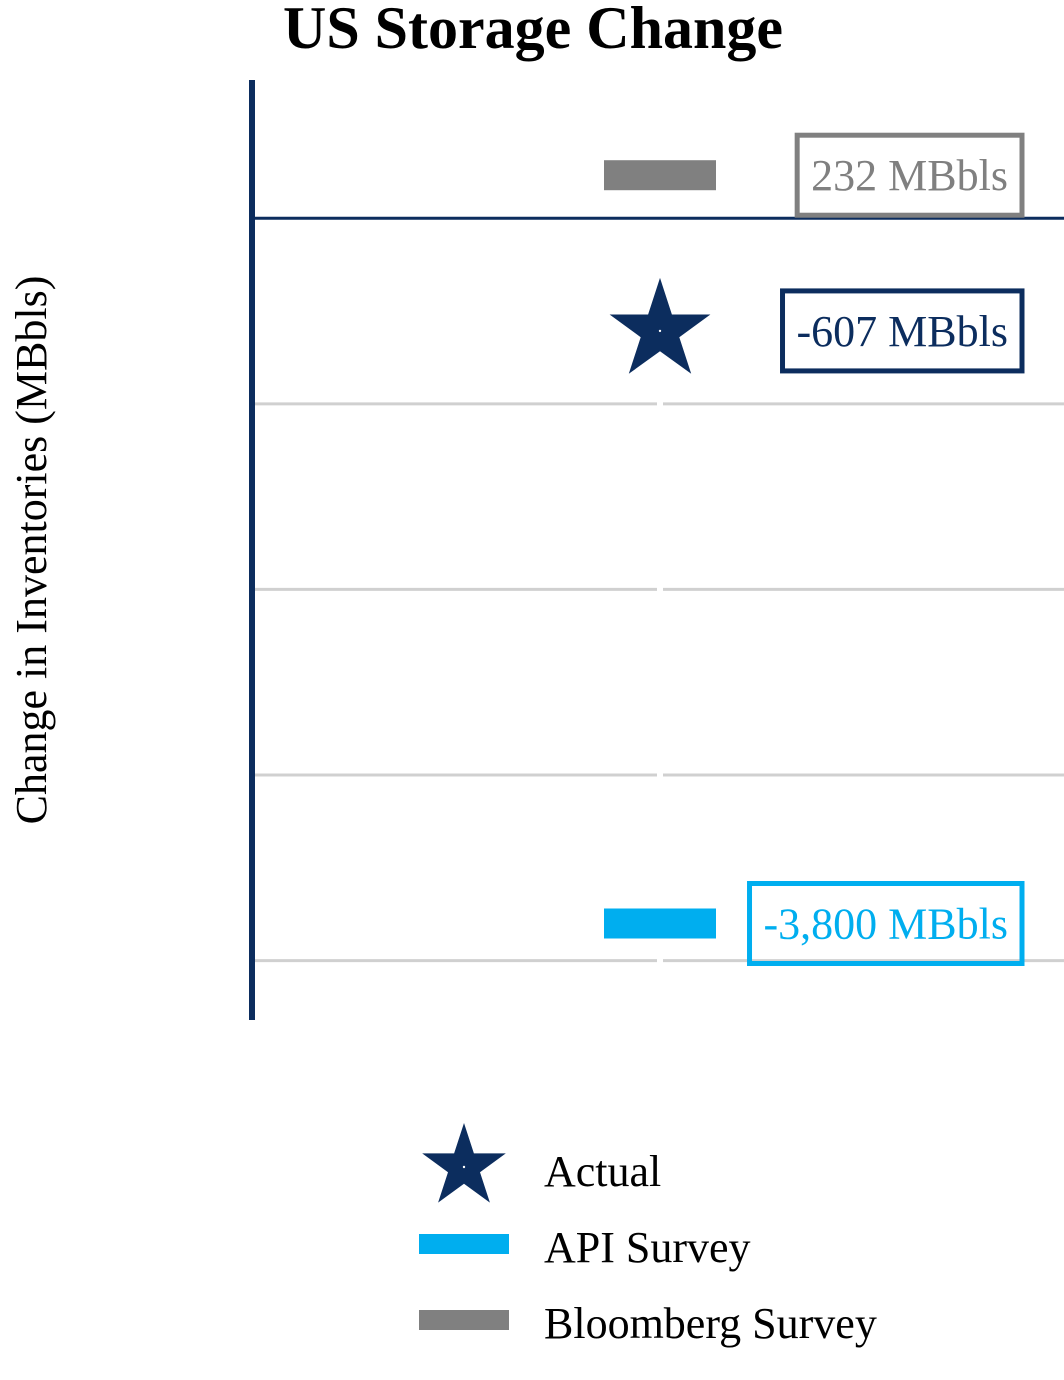 The image size is (1064, 1380). What do you see at coordinates (647, 1247) in the screenshot?
I see `legend-label: API Survey` at bounding box center [647, 1247].